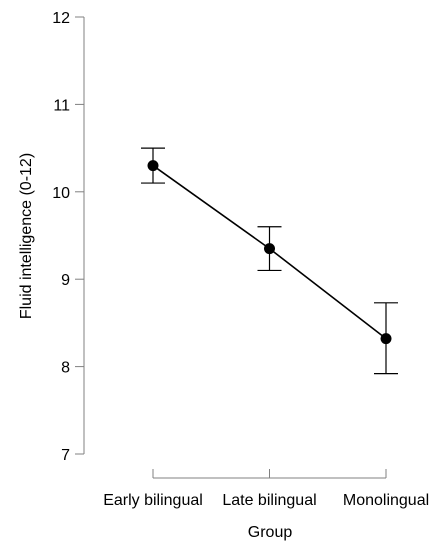  What do you see at coordinates (153, 500) in the screenshot?
I see `x-tick-label: Early bilingual` at bounding box center [153, 500].